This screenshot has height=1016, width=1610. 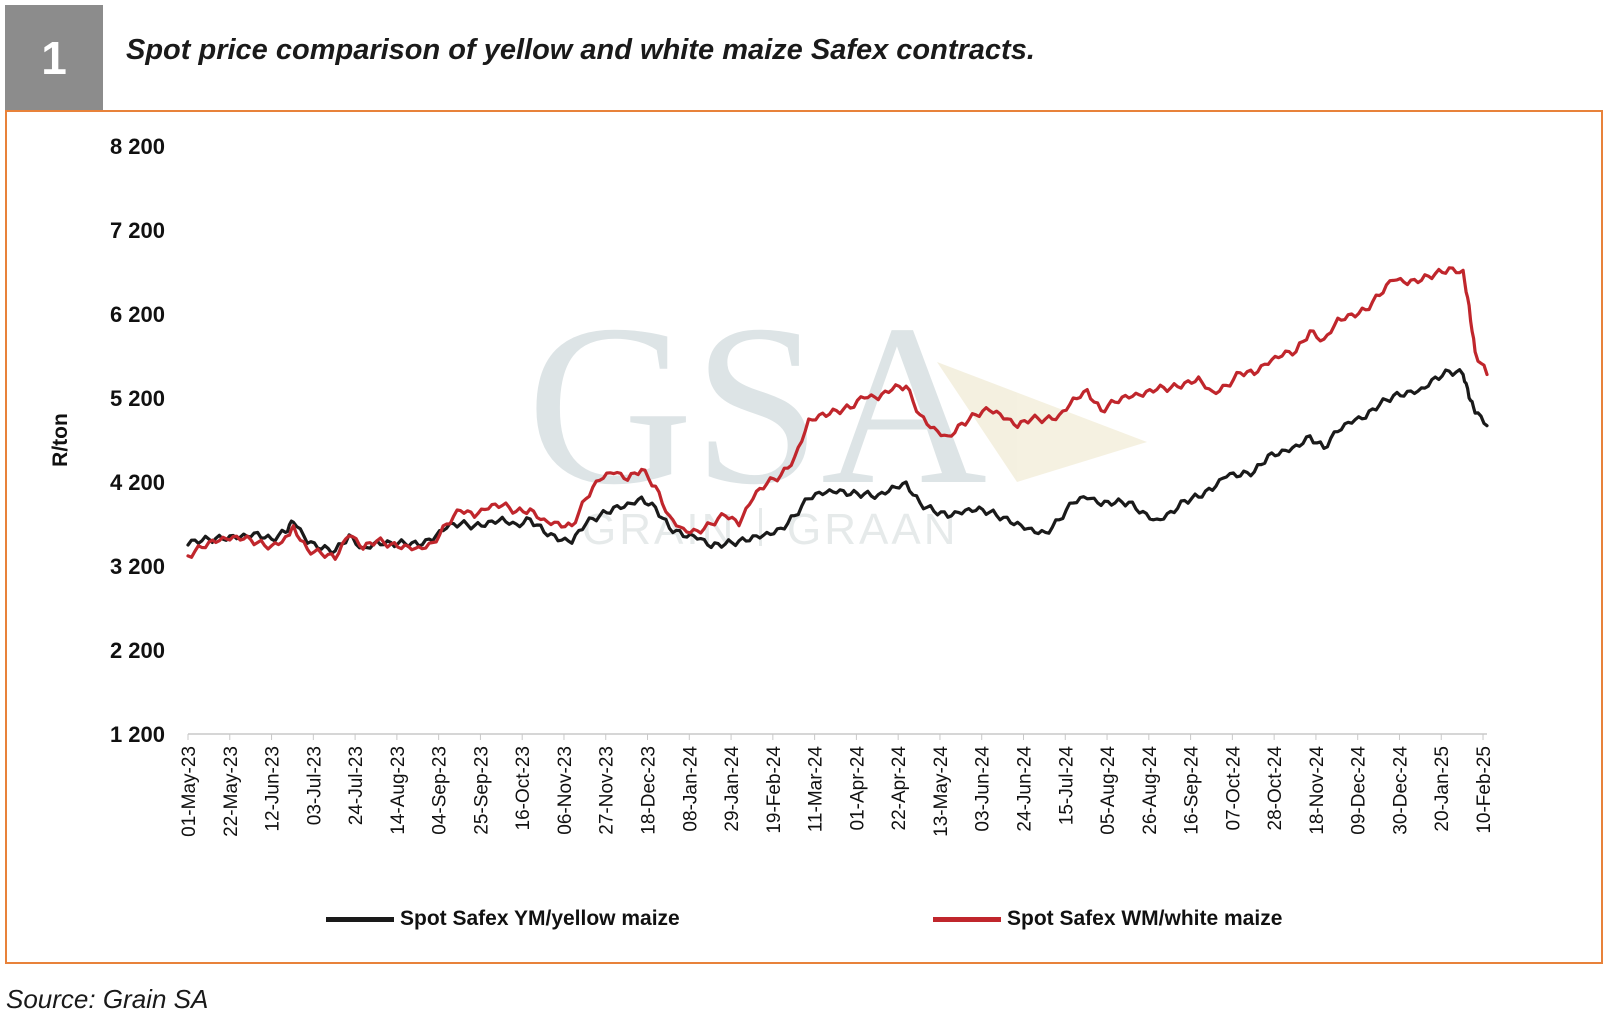 What do you see at coordinates (107, 999) in the screenshot?
I see `source-note: Source: Grain SA` at bounding box center [107, 999].